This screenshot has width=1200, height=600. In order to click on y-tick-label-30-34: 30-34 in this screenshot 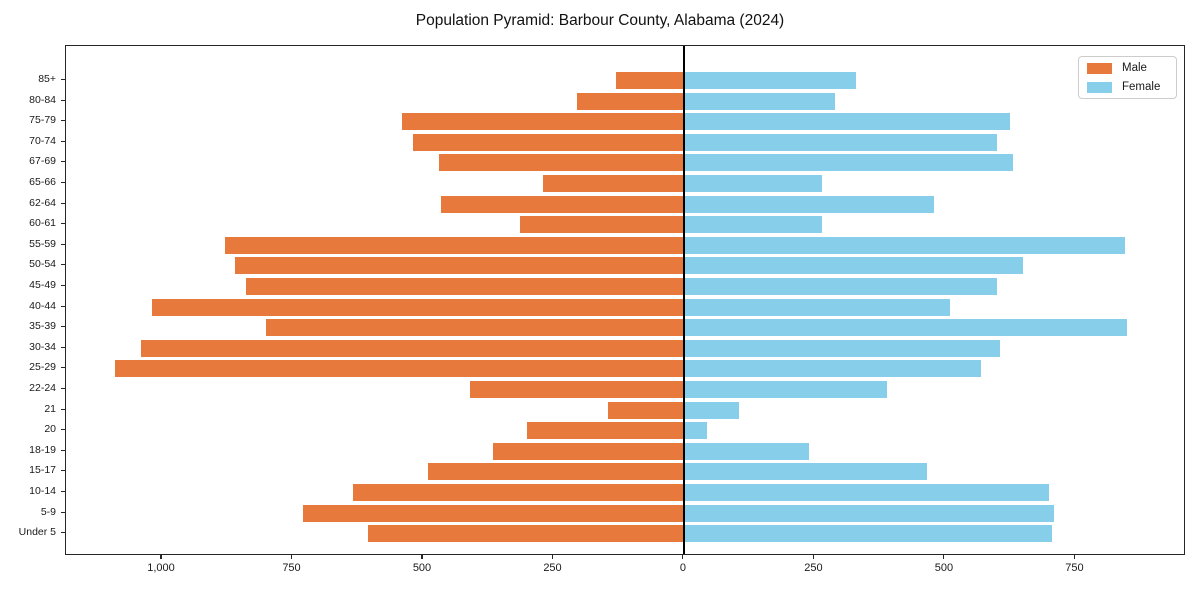, I will do `click(42, 346)`.